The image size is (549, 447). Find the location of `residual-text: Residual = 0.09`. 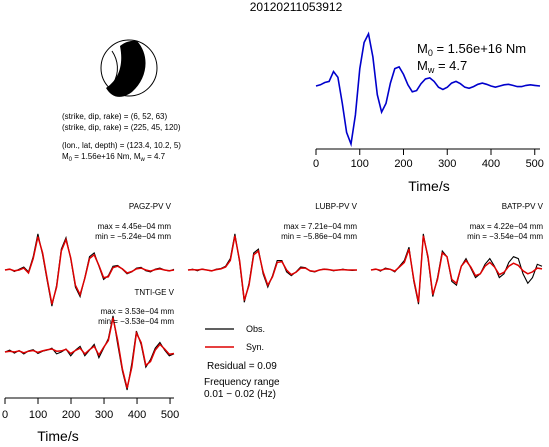

residual-text: Residual = 0.09 is located at coordinates (242, 366).